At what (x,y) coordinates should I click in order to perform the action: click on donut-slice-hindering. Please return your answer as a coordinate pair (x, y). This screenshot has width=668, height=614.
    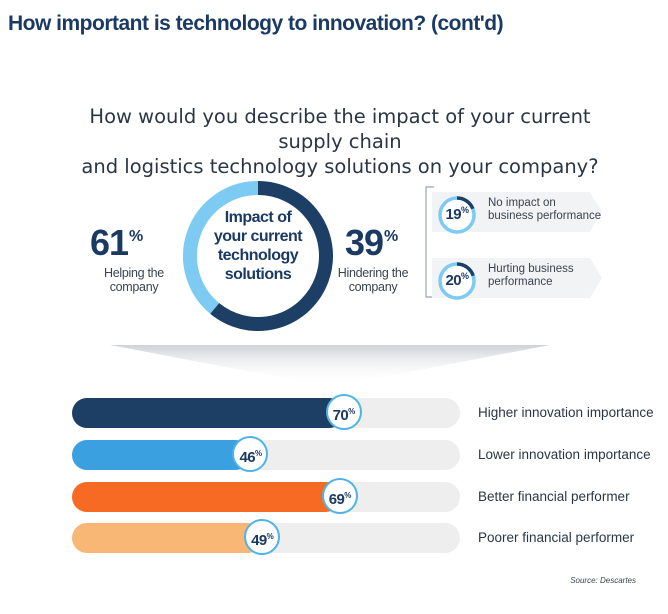
    Looking at the image, I should click on (221, 247).